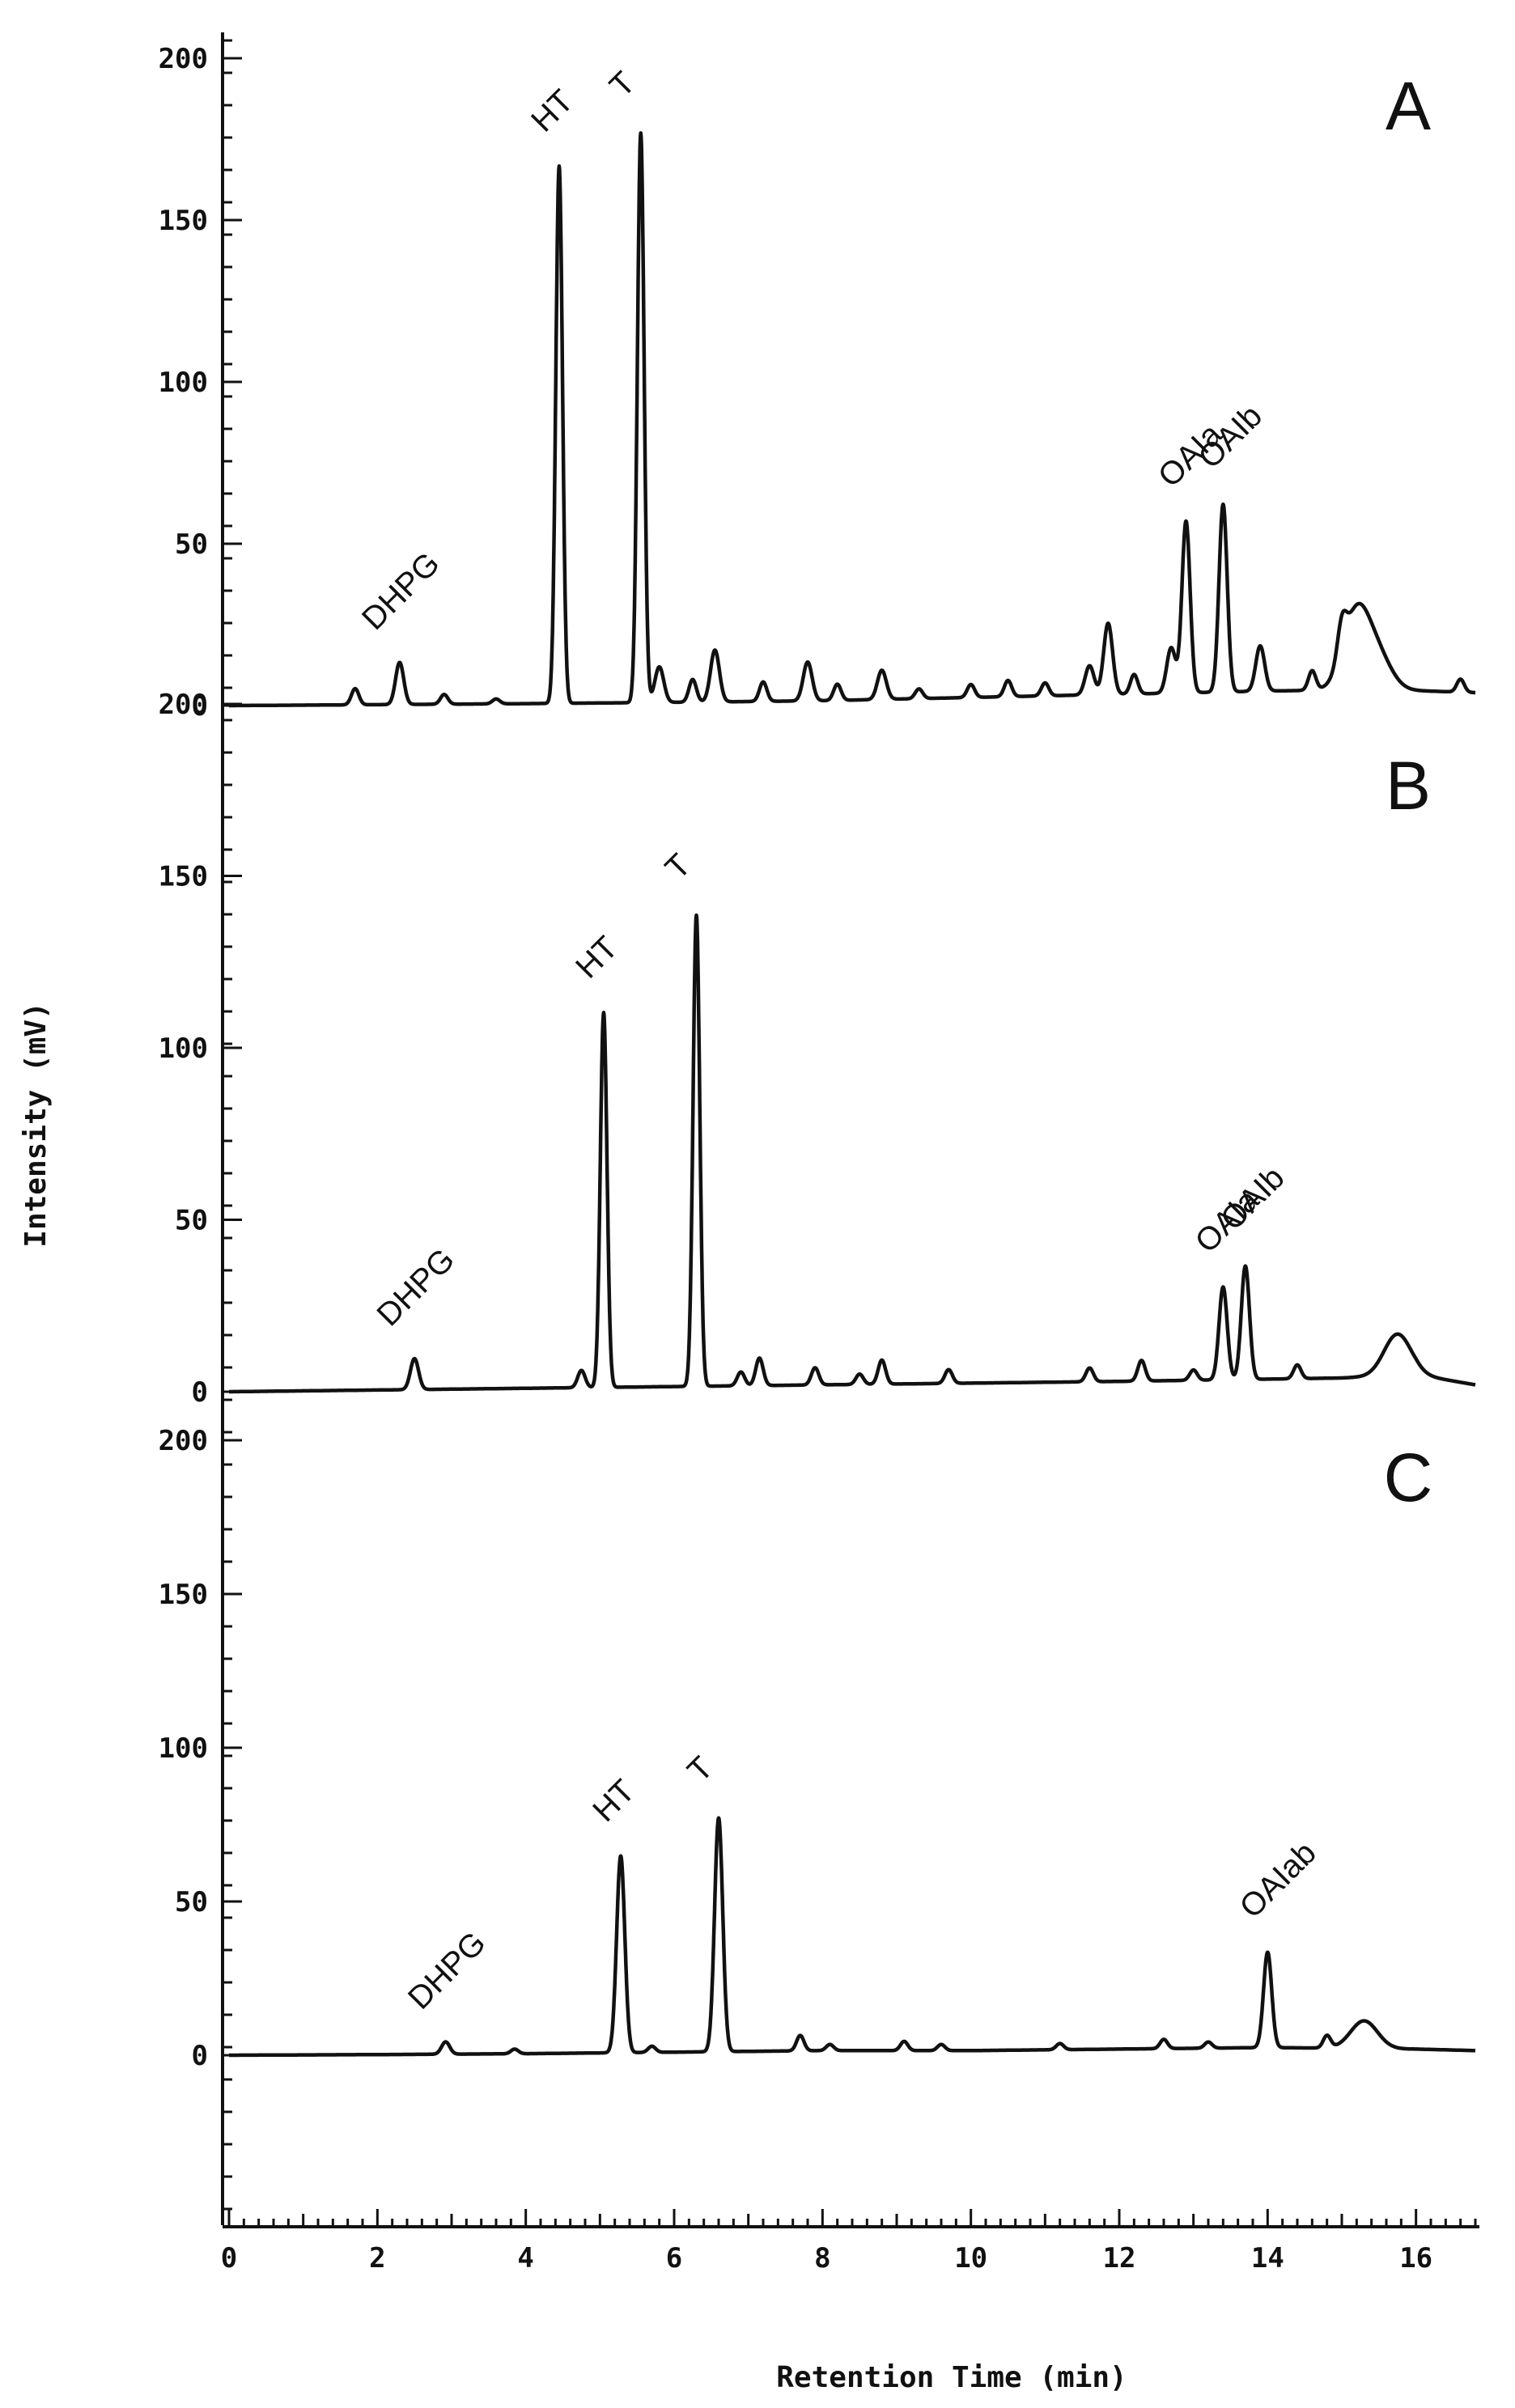  Describe the element at coordinates (525, 2258) in the screenshot. I see `x-tick-label: 4` at that location.